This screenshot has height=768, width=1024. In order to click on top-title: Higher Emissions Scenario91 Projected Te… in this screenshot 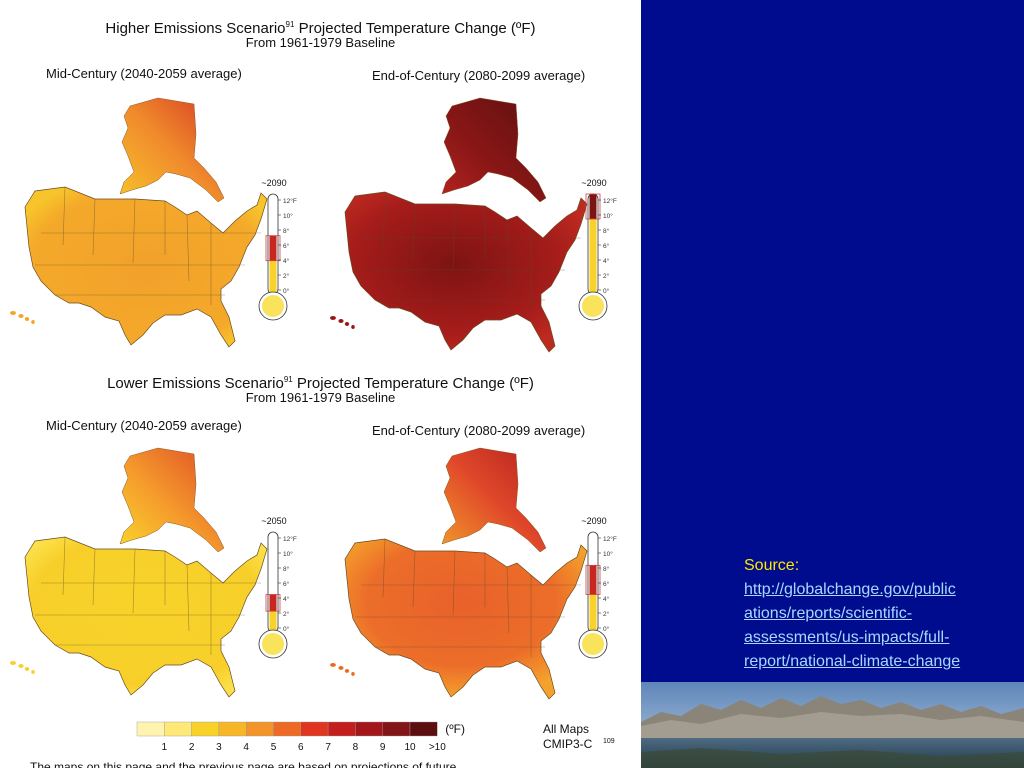, I will do `click(320, 28)`.